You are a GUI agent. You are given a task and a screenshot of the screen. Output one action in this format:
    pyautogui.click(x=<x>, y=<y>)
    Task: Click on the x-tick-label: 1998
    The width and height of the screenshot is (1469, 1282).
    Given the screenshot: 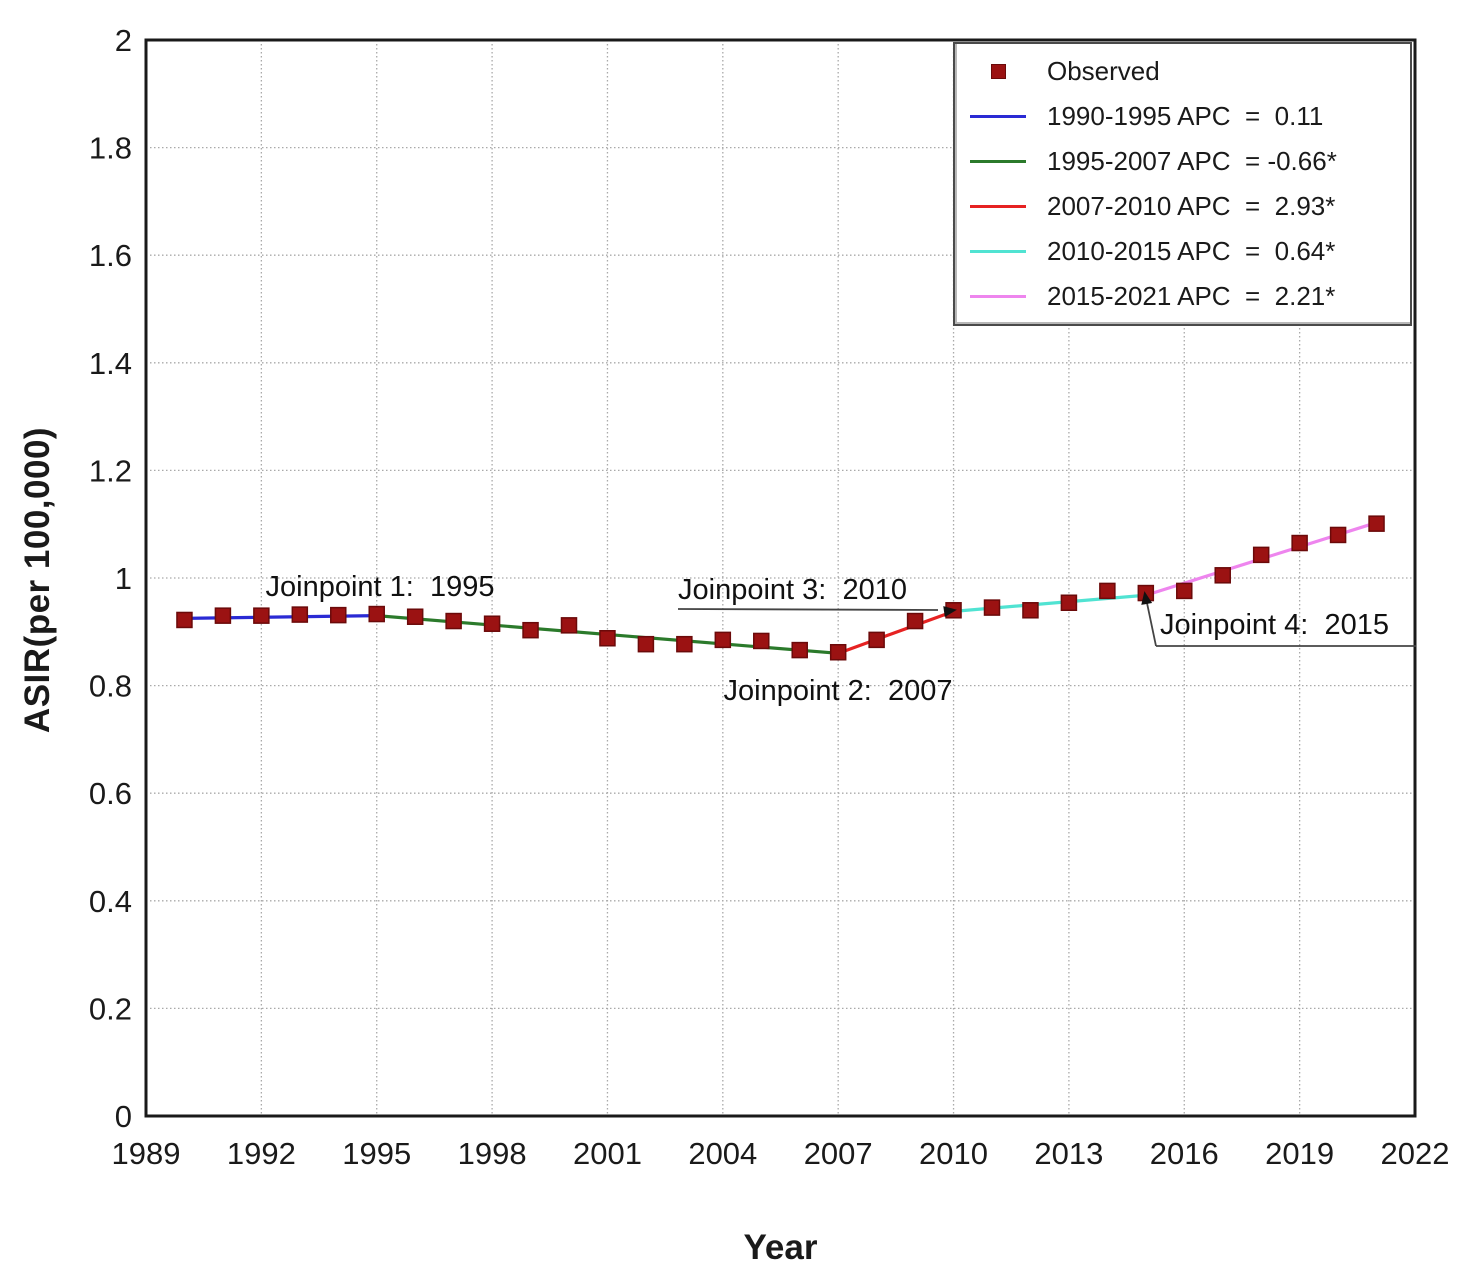 What is the action you would take?
    pyautogui.click(x=492, y=1153)
    